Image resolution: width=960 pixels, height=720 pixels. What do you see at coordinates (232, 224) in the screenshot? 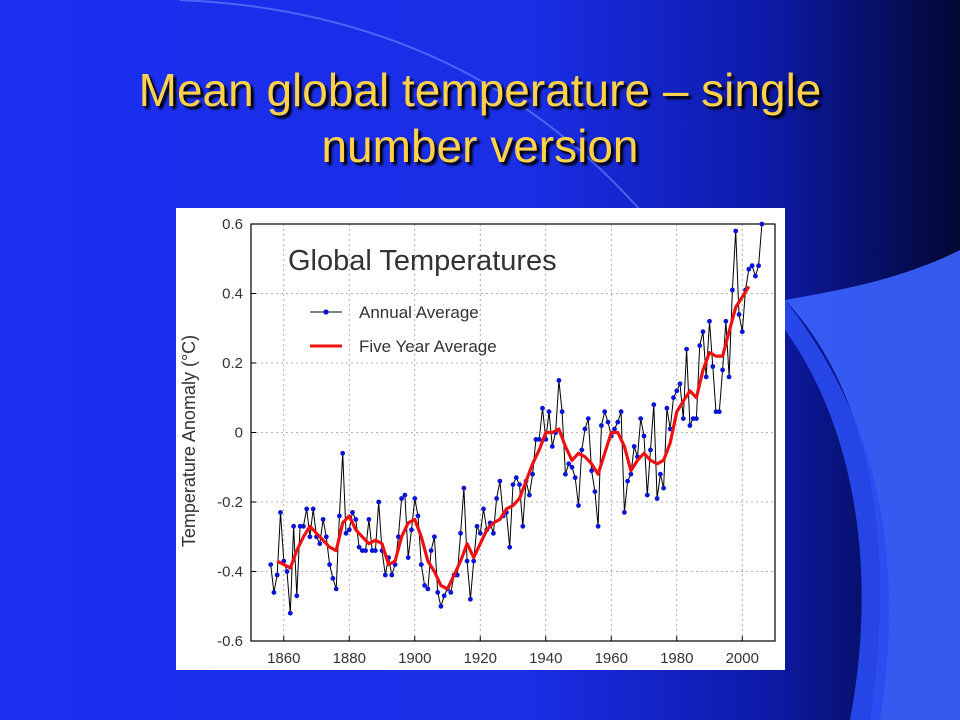
I see `y-tick-label: 0.6` at bounding box center [232, 224].